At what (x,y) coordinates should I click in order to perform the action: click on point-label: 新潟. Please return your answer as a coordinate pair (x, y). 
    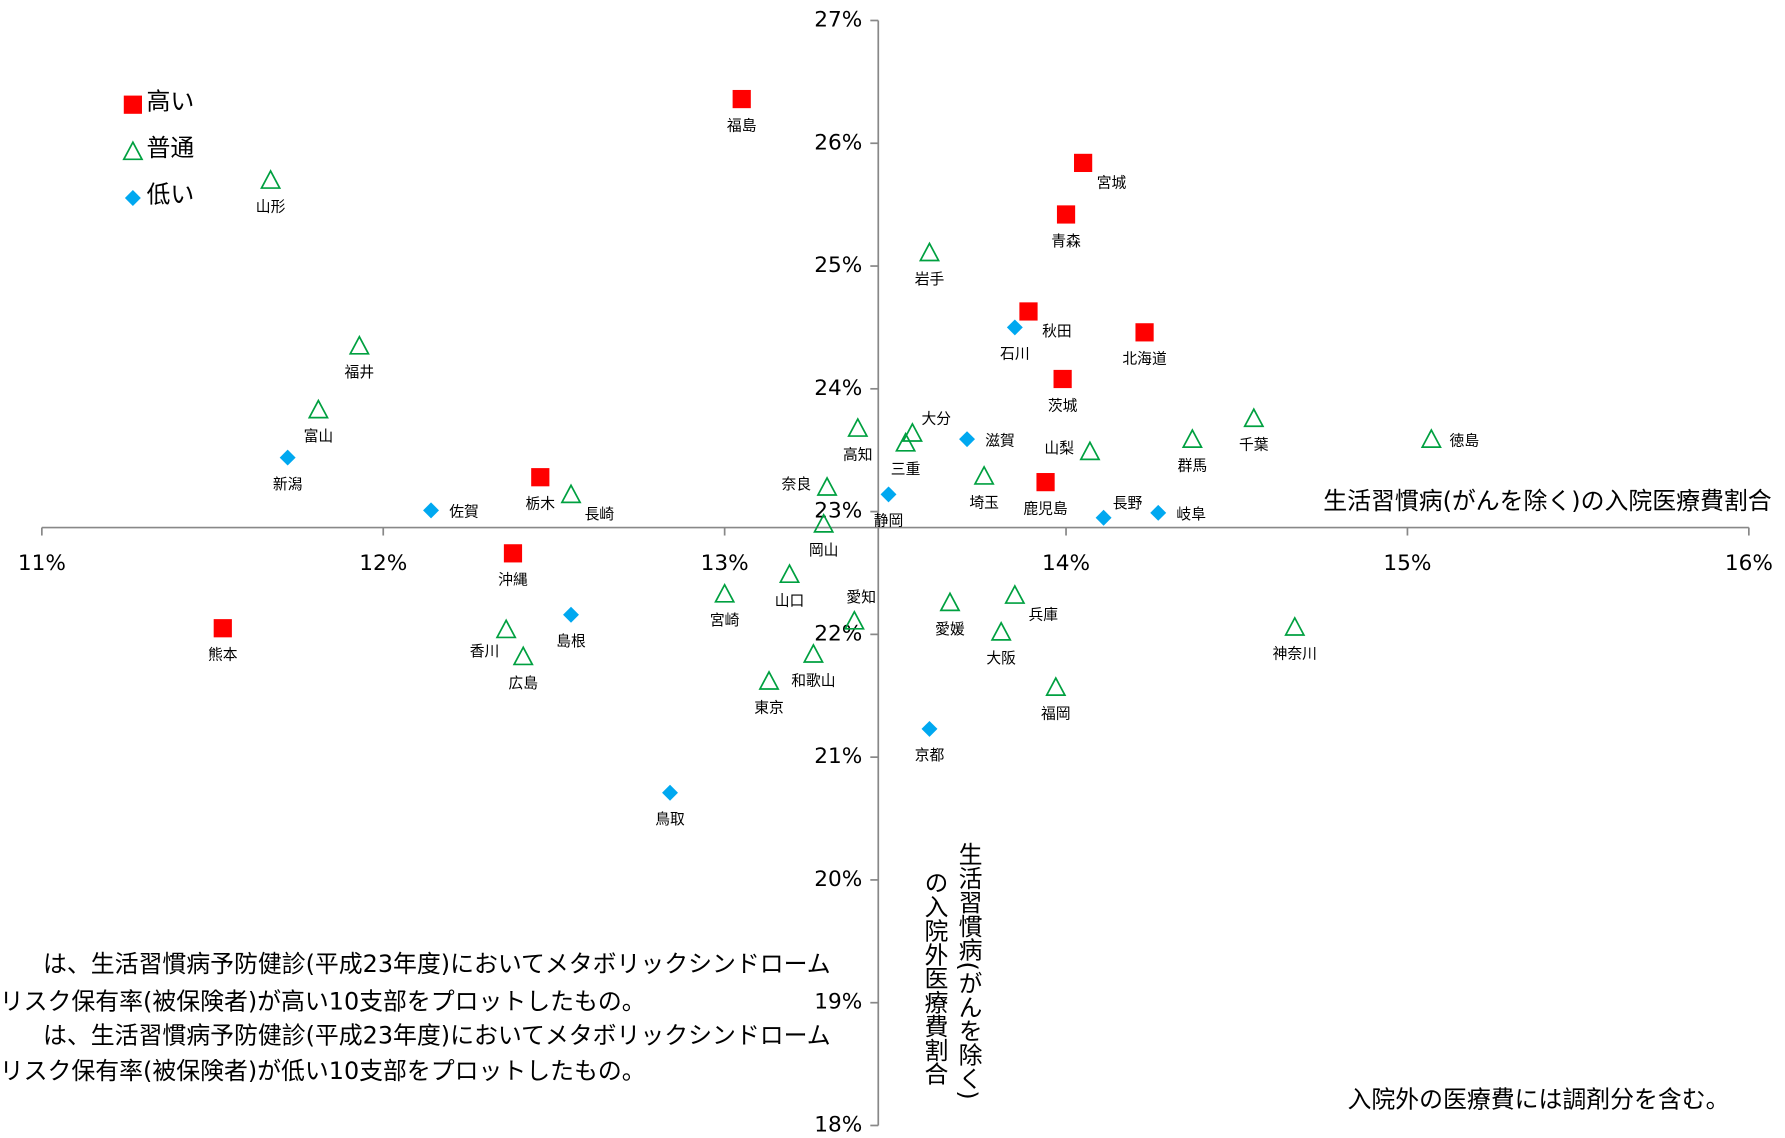
    Looking at the image, I should click on (288, 484).